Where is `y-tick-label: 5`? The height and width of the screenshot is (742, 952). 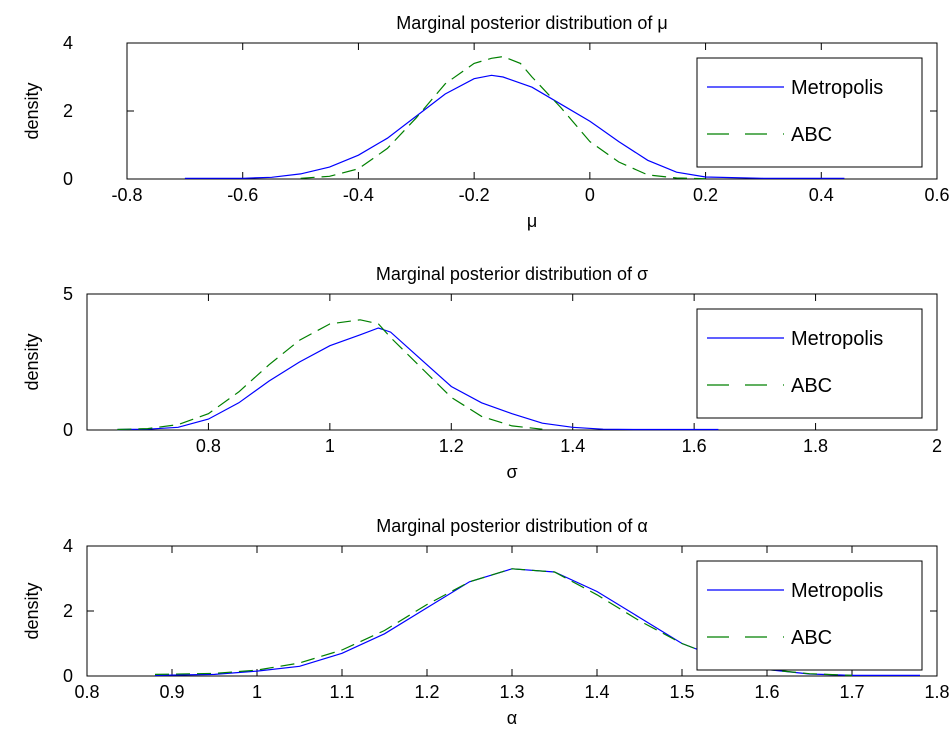
y-tick-label: 5 is located at coordinates (68, 294).